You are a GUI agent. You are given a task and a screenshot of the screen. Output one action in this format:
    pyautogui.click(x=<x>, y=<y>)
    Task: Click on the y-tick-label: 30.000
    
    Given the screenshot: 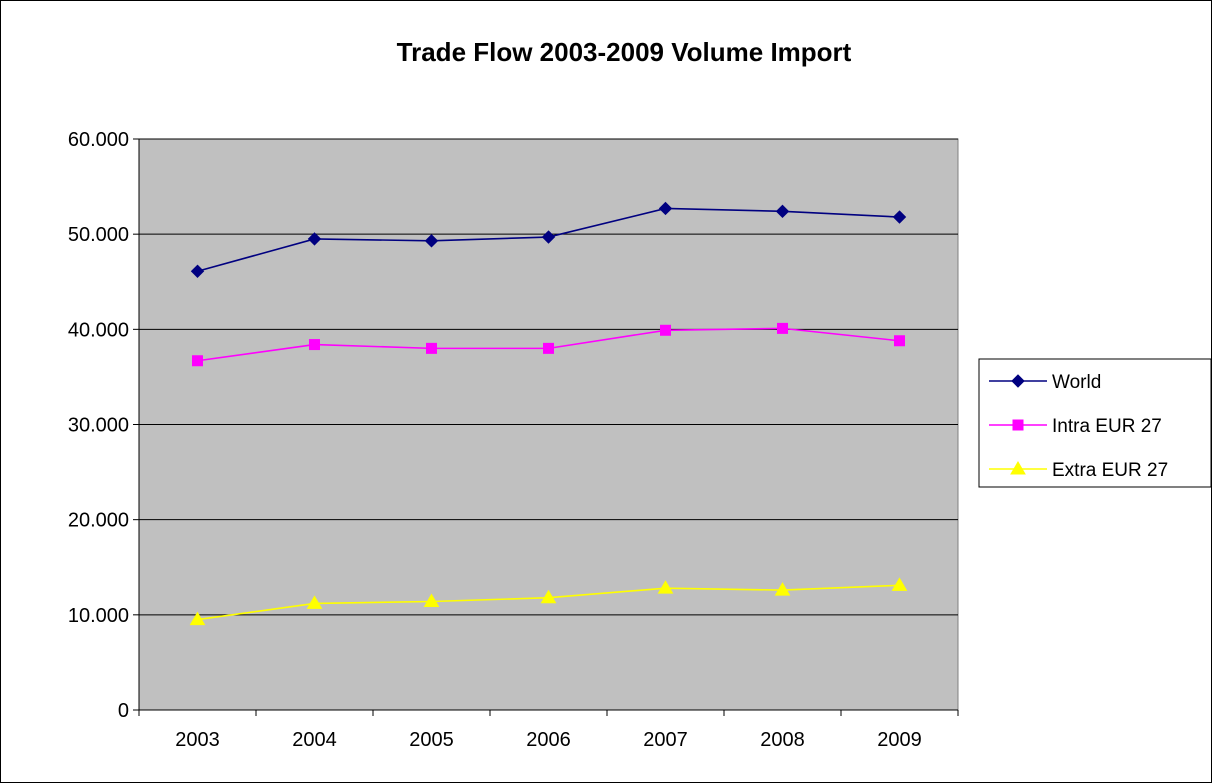 What is the action you would take?
    pyautogui.click(x=98, y=426)
    